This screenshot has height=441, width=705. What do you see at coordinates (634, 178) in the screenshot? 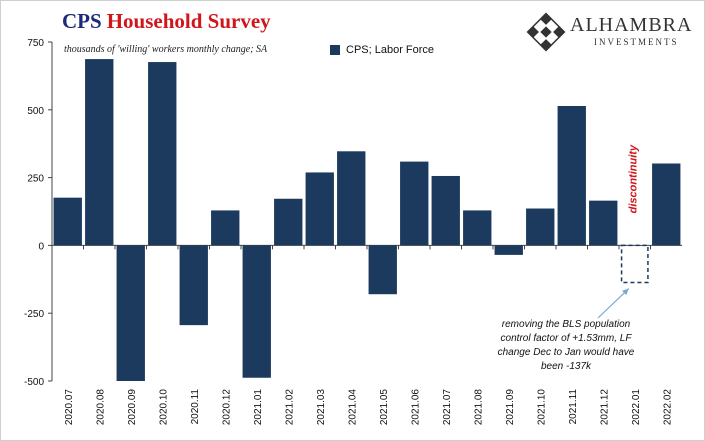
I see `discontinuity-label: discontinuity` at bounding box center [634, 178].